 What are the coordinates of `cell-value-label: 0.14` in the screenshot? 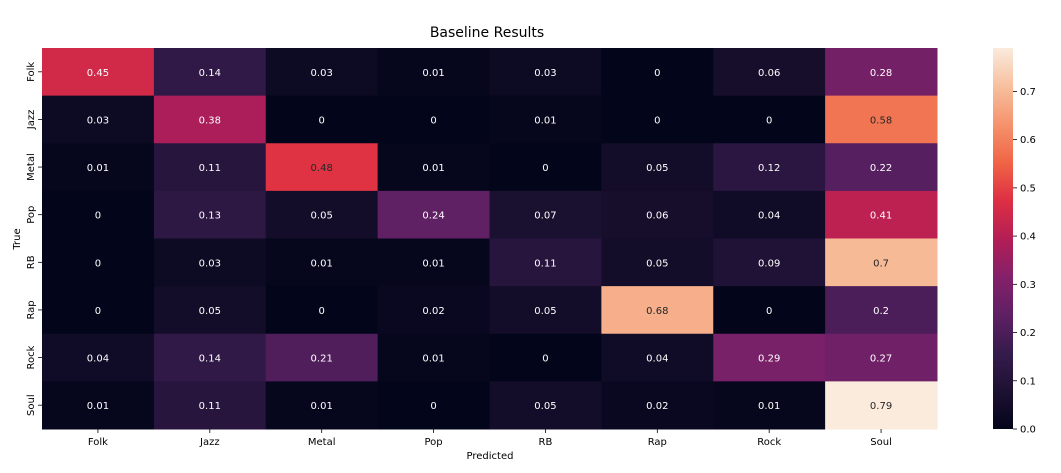 It's located at (210, 359).